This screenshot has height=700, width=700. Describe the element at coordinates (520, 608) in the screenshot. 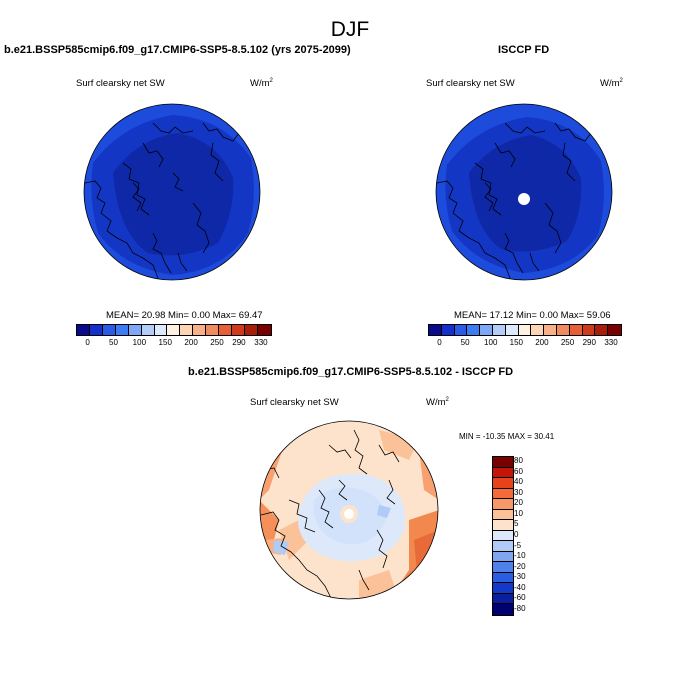

I see `colorbar-tick-label: -80` at that location.